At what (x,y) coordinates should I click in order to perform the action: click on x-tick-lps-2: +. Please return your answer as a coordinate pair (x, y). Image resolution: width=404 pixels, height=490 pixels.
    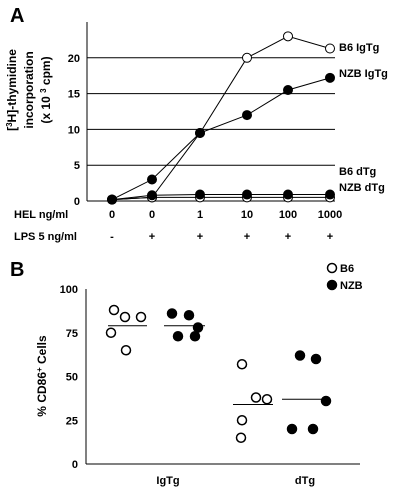
    Looking at the image, I should click on (200, 237).